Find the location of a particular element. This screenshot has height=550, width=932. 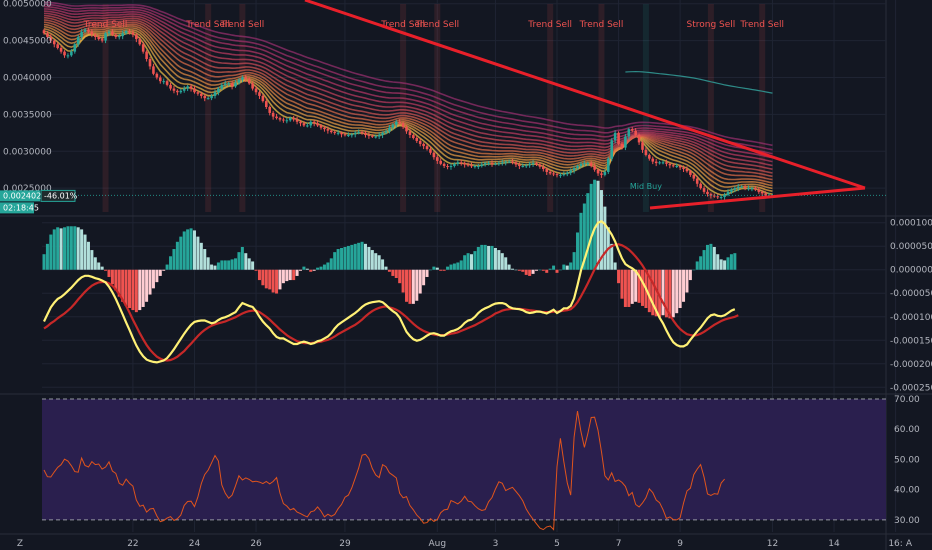

change-value: -46.01% is located at coordinates (61, 195).